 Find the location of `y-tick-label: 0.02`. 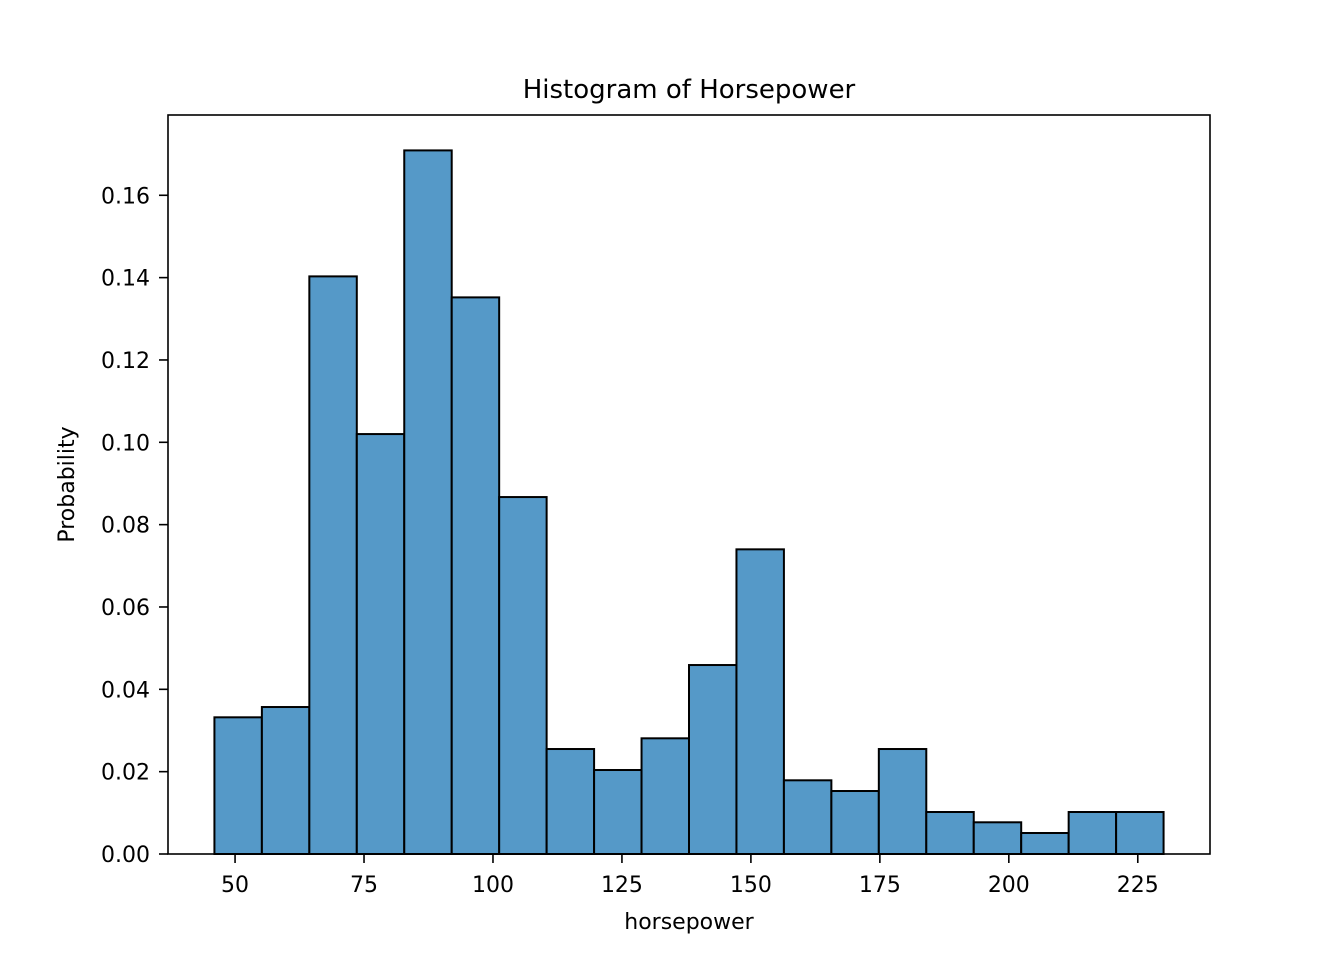

y-tick-label: 0.02 is located at coordinates (125, 773).